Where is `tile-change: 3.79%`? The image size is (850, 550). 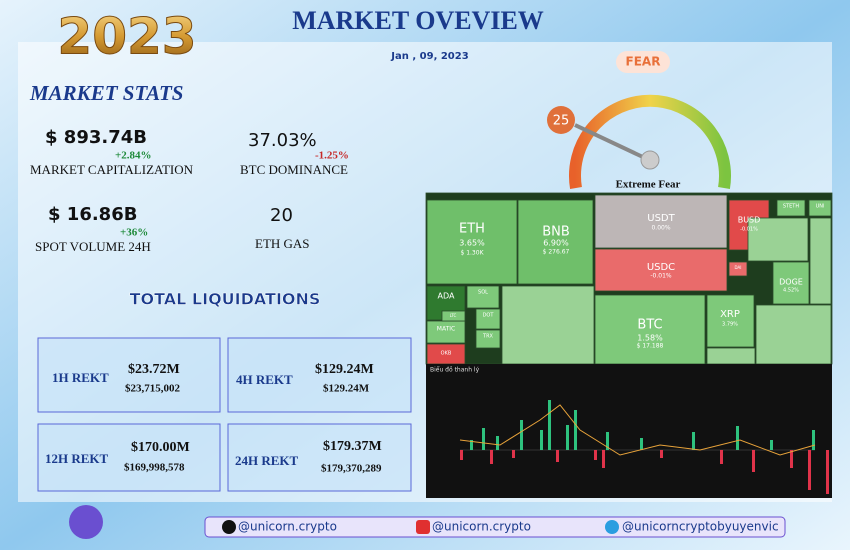 tile-change: 3.79% is located at coordinates (730, 325).